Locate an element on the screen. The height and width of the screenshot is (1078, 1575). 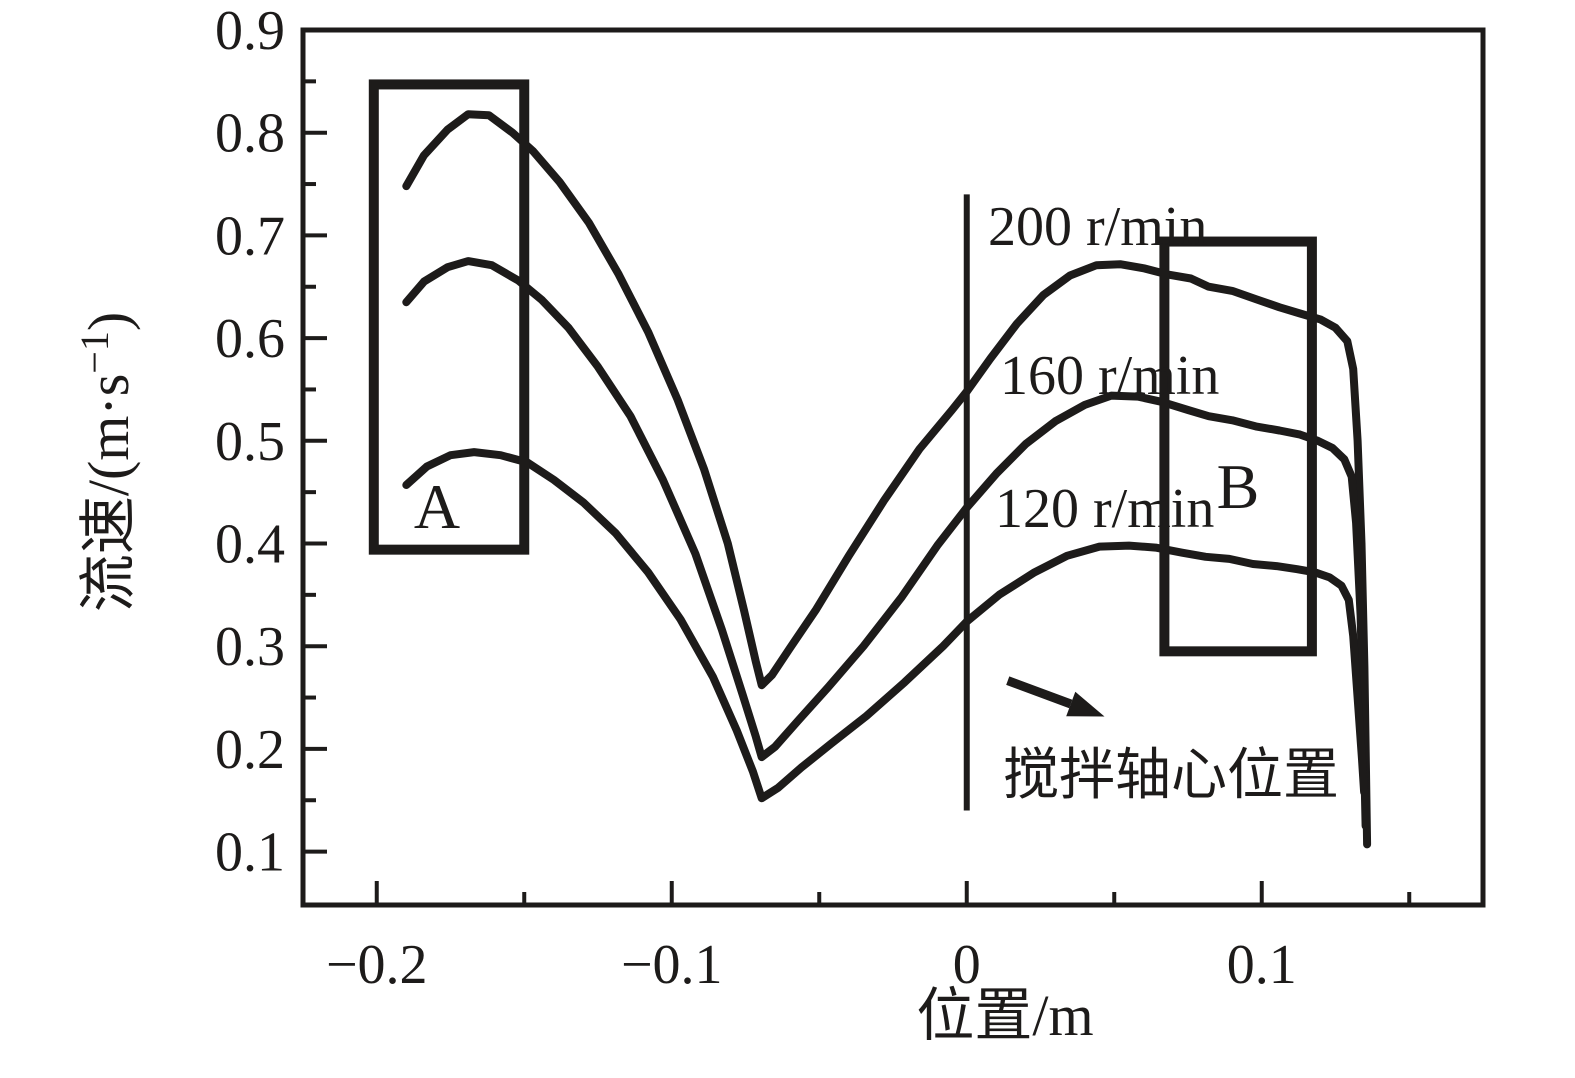
shaft-arrow is located at coordinates (1055, 696).